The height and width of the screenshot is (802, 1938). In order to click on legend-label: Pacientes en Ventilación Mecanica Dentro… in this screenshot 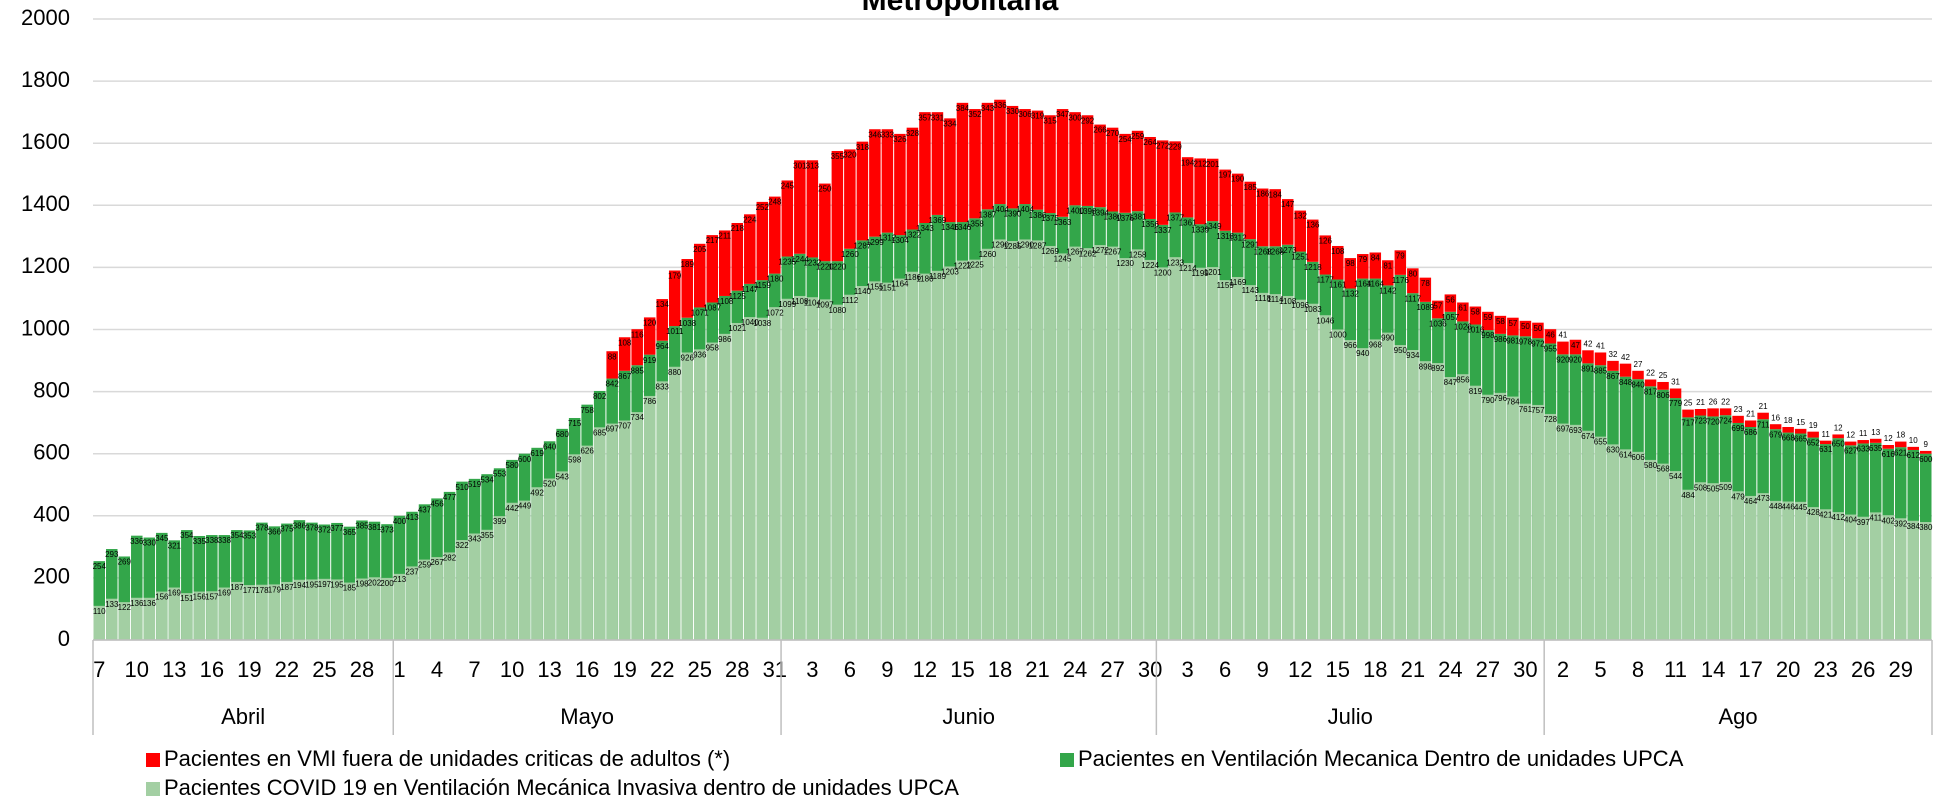, I will do `click(1381, 758)`.